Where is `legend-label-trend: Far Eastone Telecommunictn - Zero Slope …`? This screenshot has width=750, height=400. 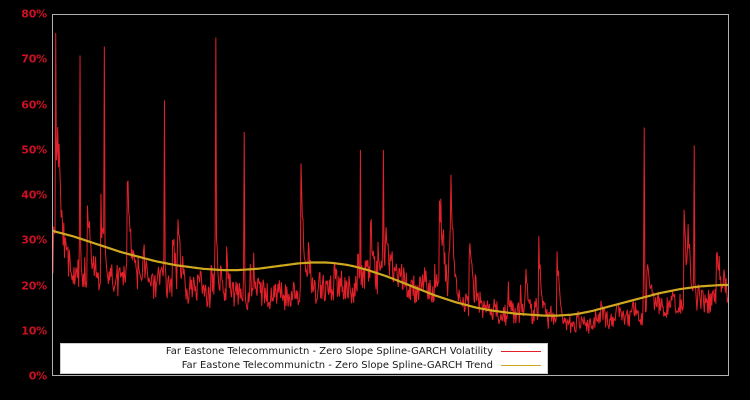
legend-label-trend: Far Eastone Telecommunictn - Zero Slope … is located at coordinates (337, 365).